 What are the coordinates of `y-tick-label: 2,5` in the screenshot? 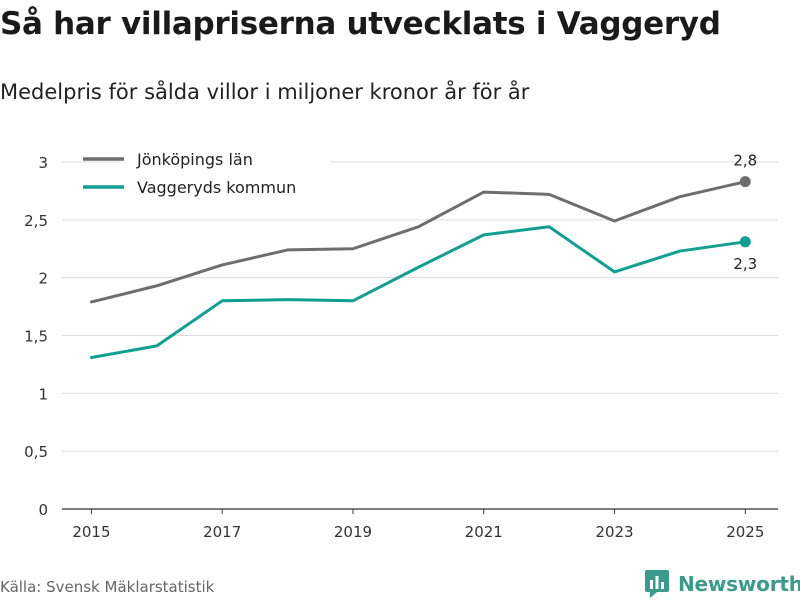 It's located at (36, 221).